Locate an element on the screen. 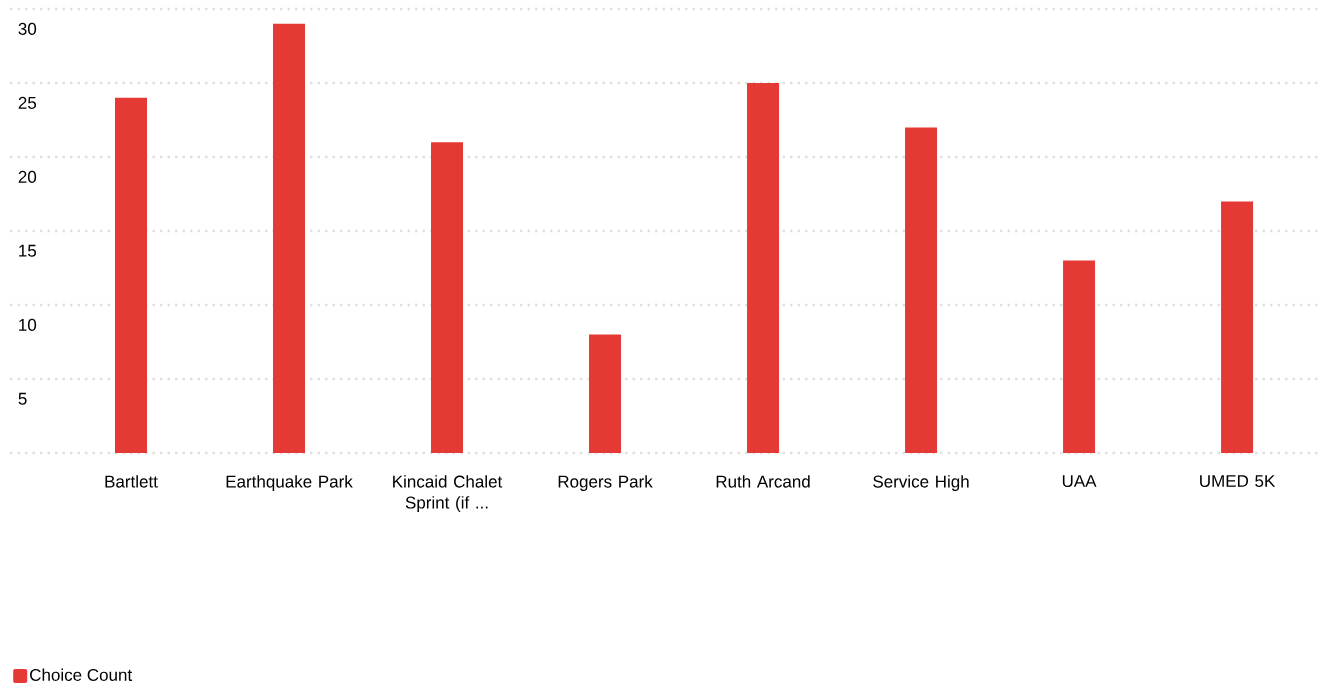 This screenshot has height=690, width=1329. y-tick-label: 20 is located at coordinates (27, 176).